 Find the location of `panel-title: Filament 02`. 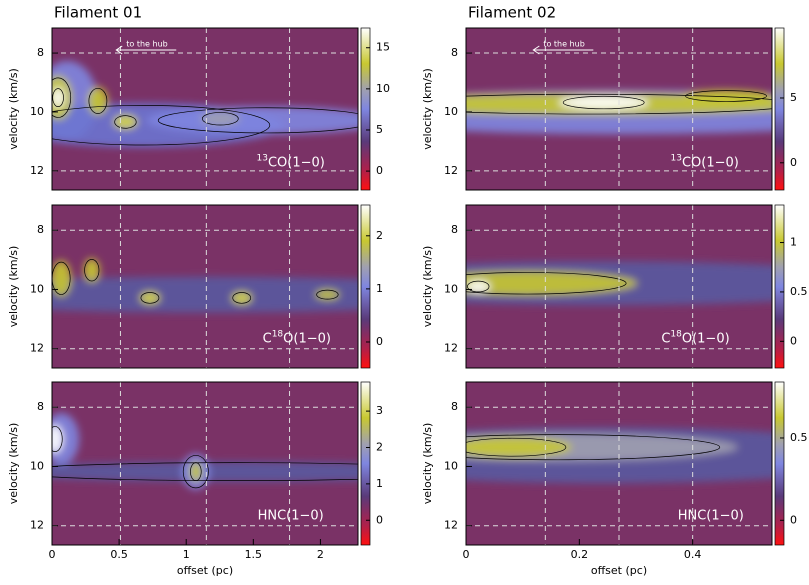

panel-title: Filament 02 is located at coordinates (512, 13).